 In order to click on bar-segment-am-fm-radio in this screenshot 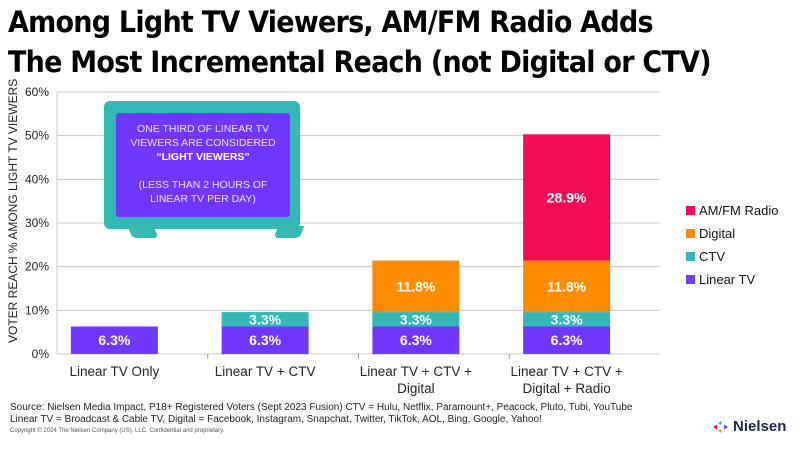, I will do `click(567, 197)`.